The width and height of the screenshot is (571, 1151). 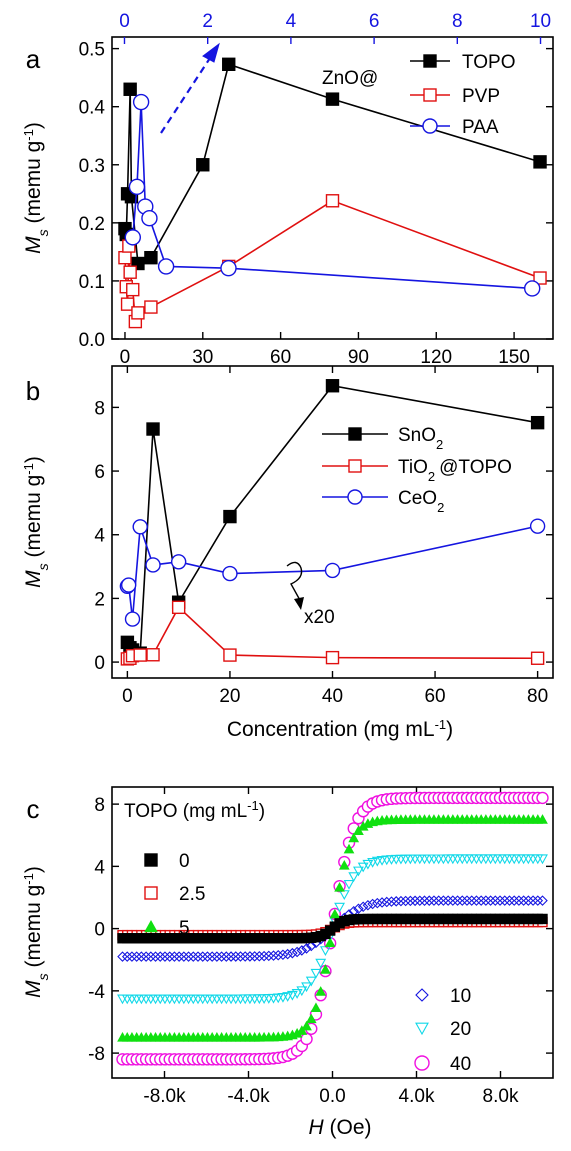 I want to click on x-tick-label: -8.0k, so click(x=164, y=1096).